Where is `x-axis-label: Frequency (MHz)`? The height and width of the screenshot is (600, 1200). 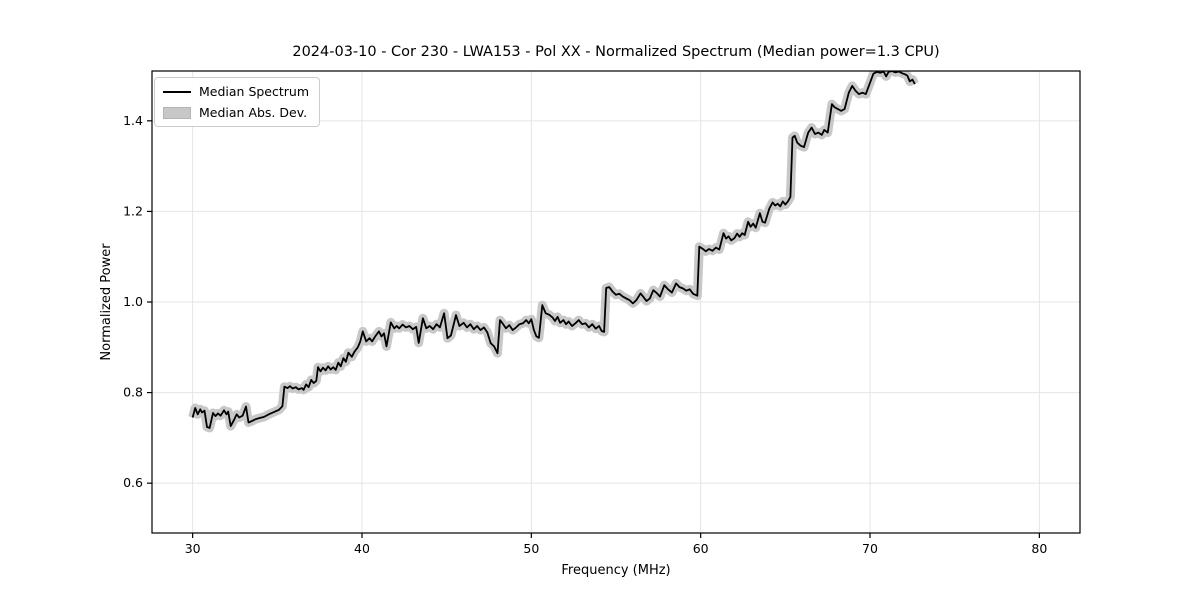 x-axis-label: Frequency (MHz) is located at coordinates (616, 570).